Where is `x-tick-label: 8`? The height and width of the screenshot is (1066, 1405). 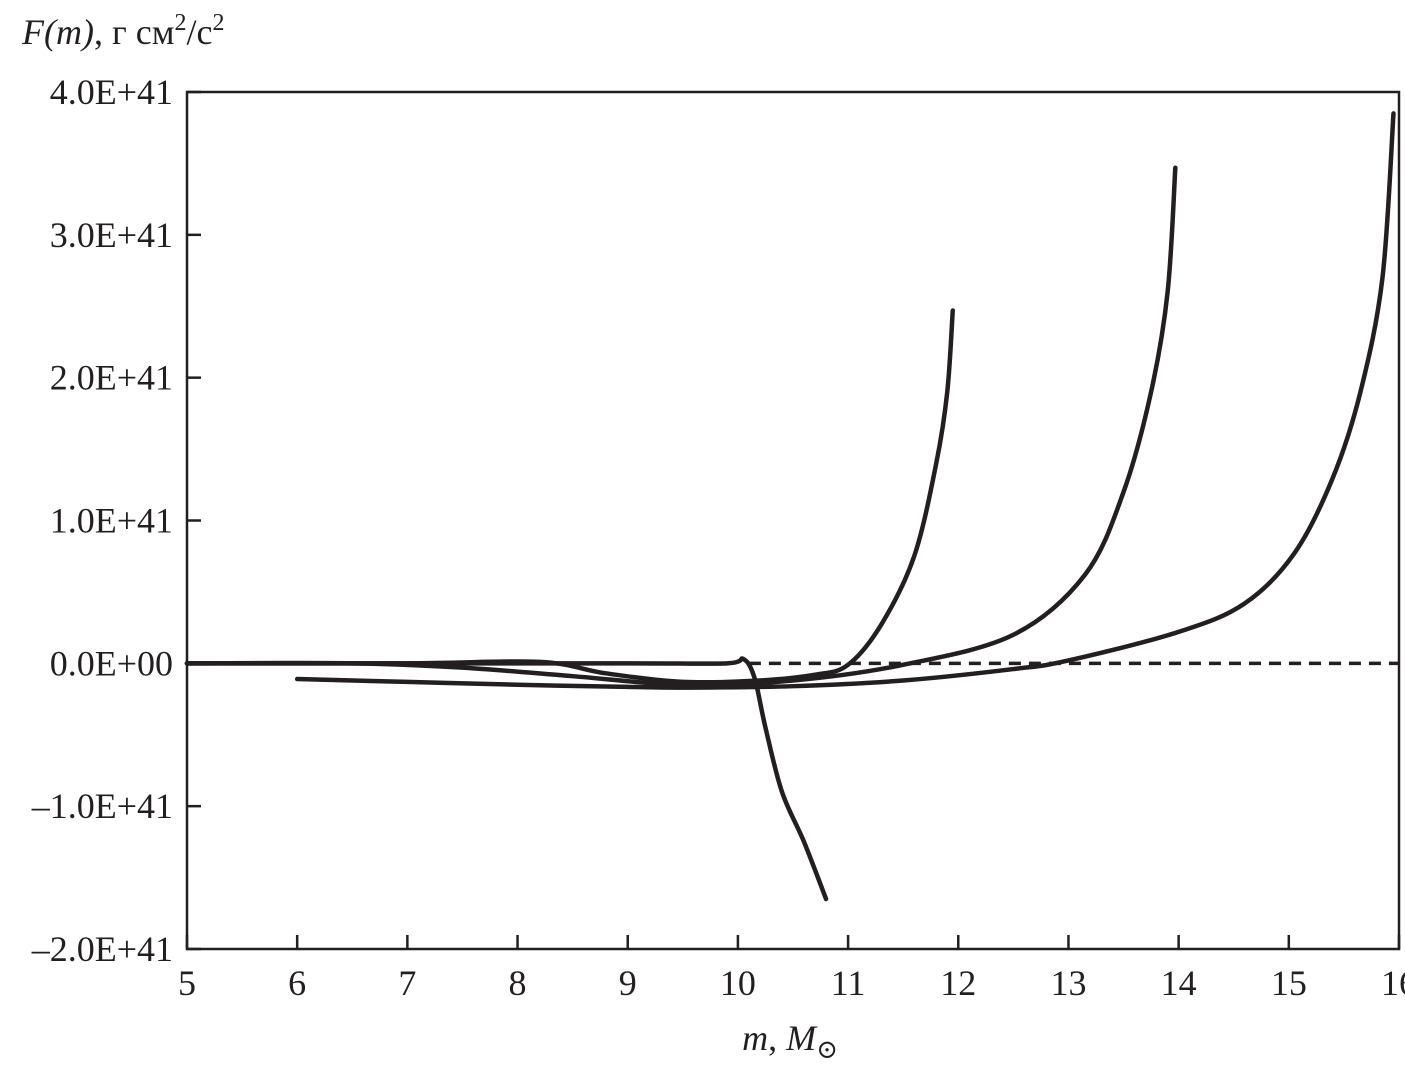 x-tick-label: 8 is located at coordinates (518, 983).